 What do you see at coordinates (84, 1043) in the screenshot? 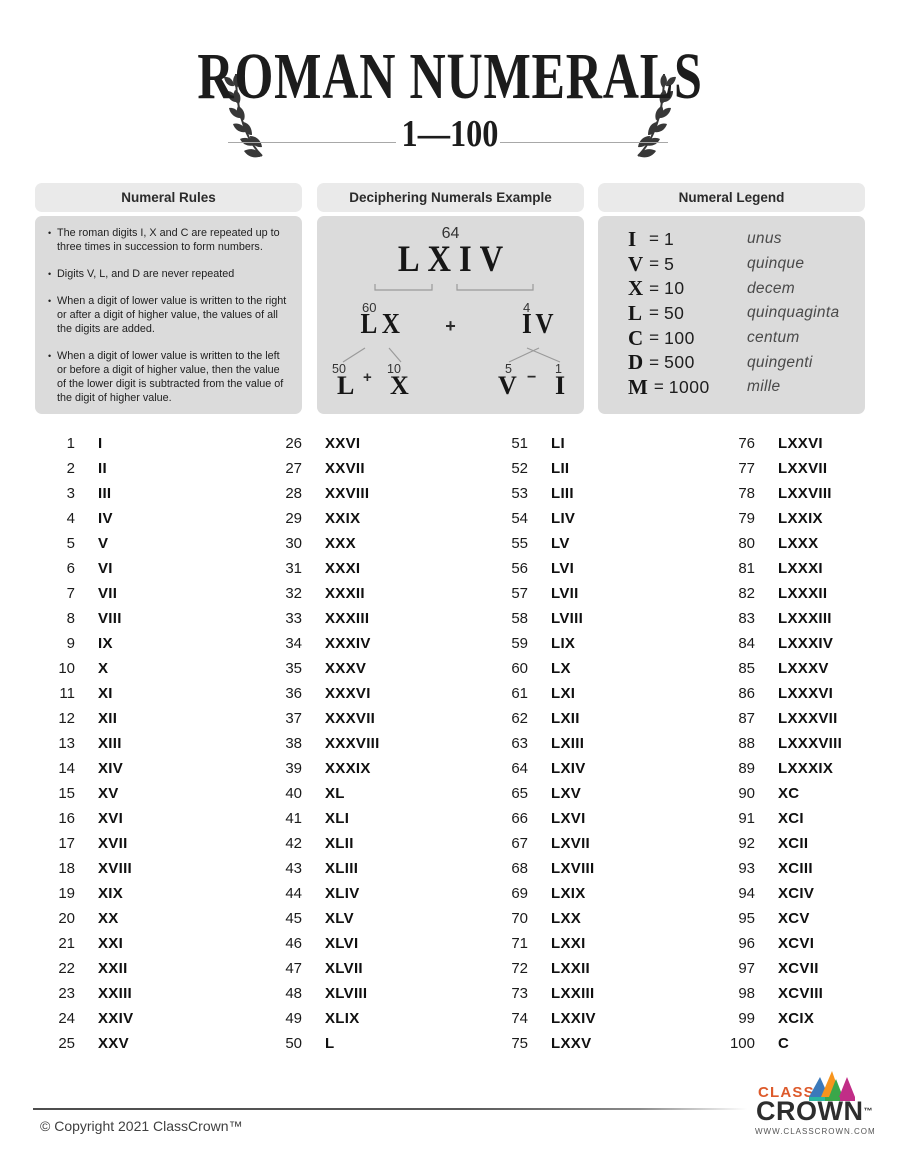
I see `table-row: 25 XXV` at bounding box center [84, 1043].